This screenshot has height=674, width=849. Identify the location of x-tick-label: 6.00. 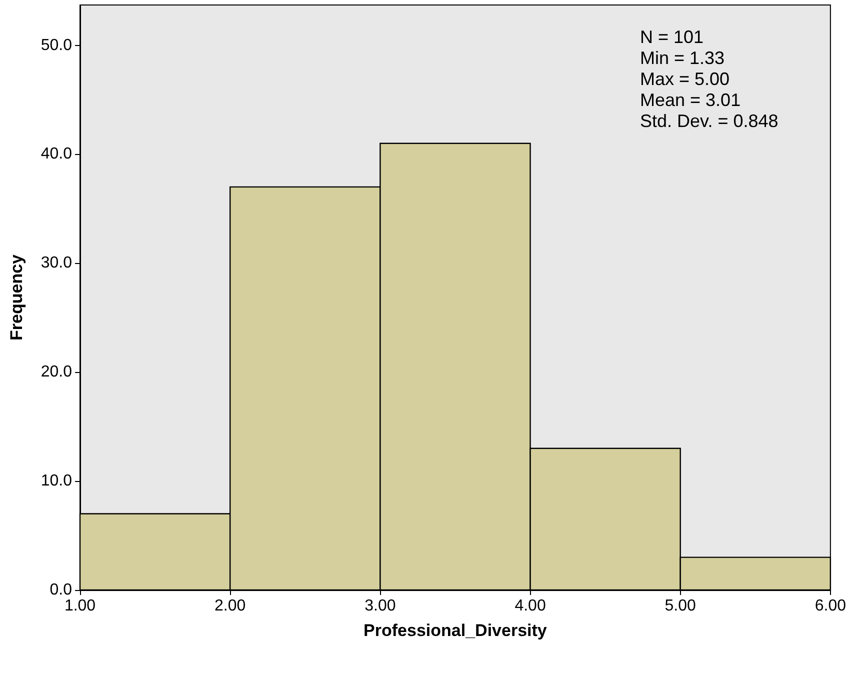
(830, 606).